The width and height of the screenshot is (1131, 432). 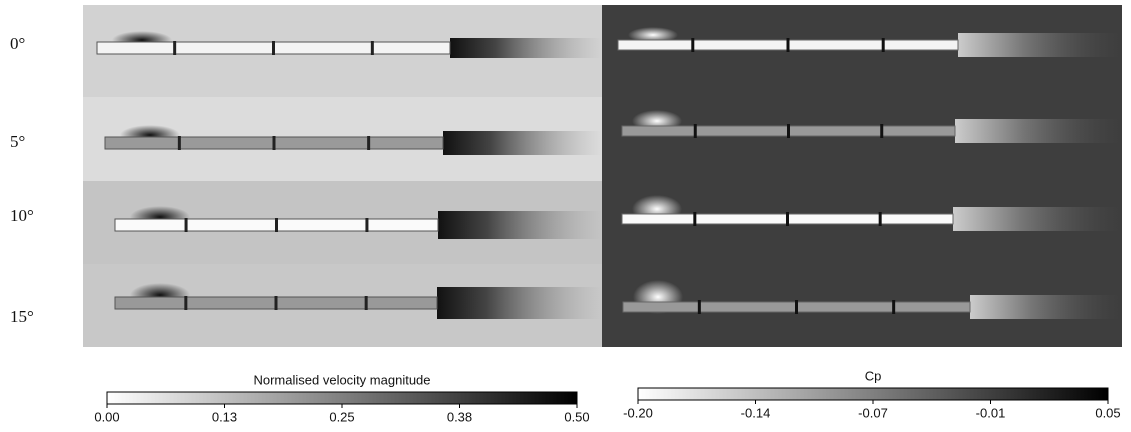 I want to click on tick-label: 0.00, so click(x=106, y=416).